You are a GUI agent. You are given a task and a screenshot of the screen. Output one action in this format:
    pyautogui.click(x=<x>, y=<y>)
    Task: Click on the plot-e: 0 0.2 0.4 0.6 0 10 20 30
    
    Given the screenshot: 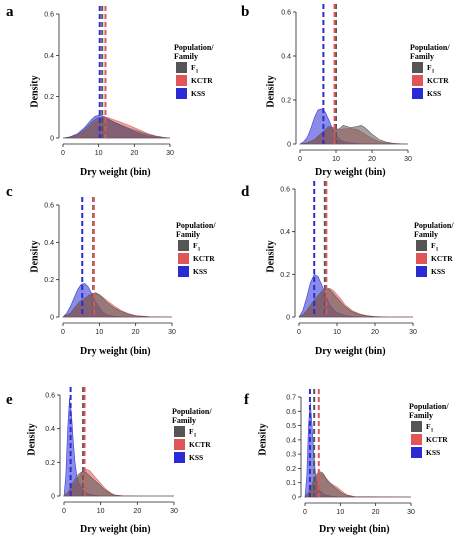 What is the action you would take?
    pyautogui.click(x=111, y=451)
    